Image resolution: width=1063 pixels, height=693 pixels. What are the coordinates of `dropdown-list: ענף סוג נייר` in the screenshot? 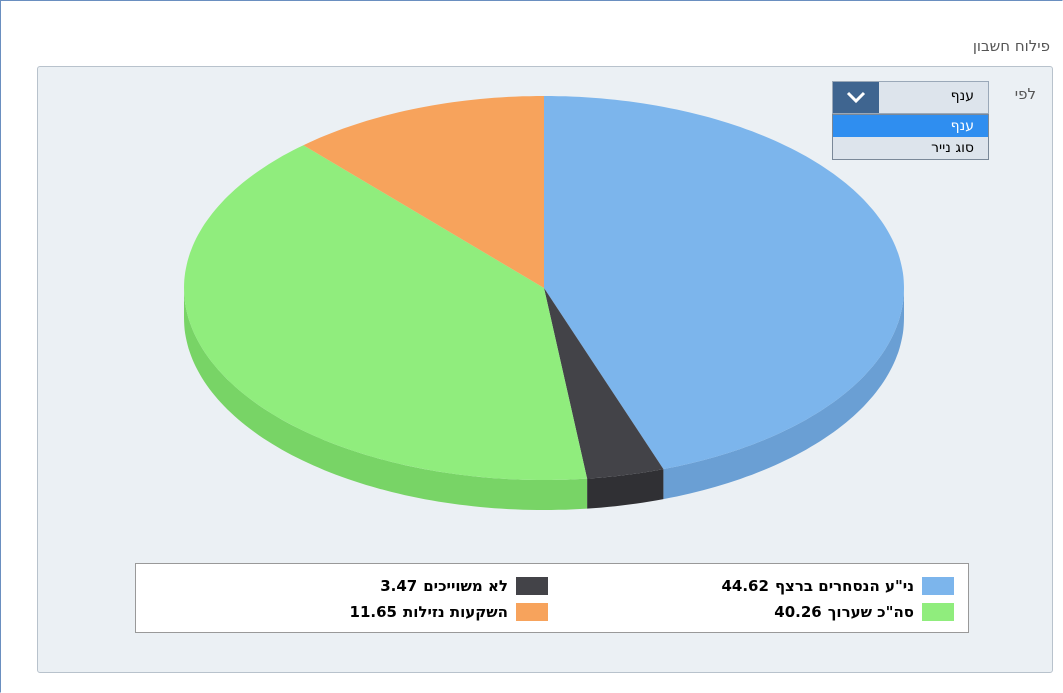 It's located at (910, 137).